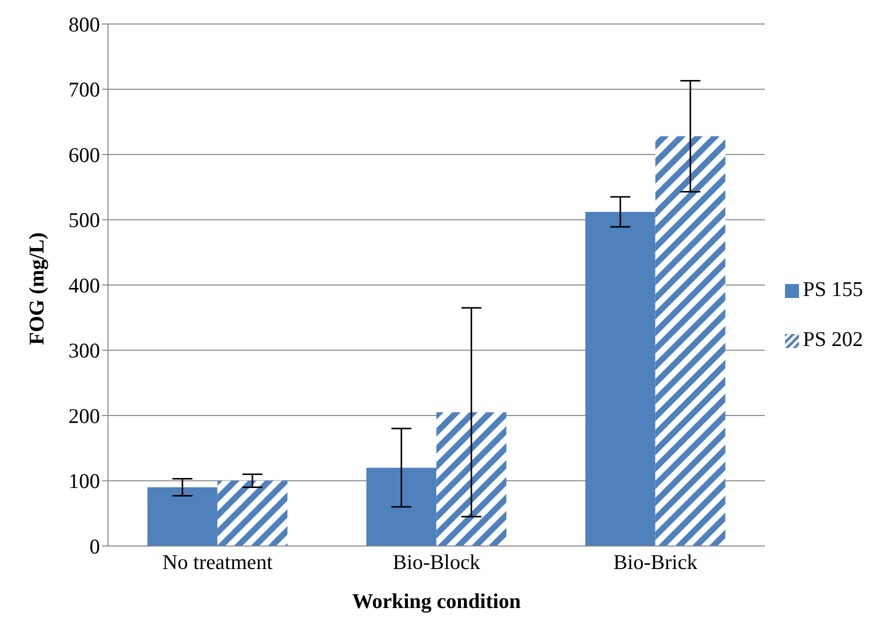 The height and width of the screenshot is (628, 891). I want to click on x-tick-label: Bio-Block, so click(436, 562).